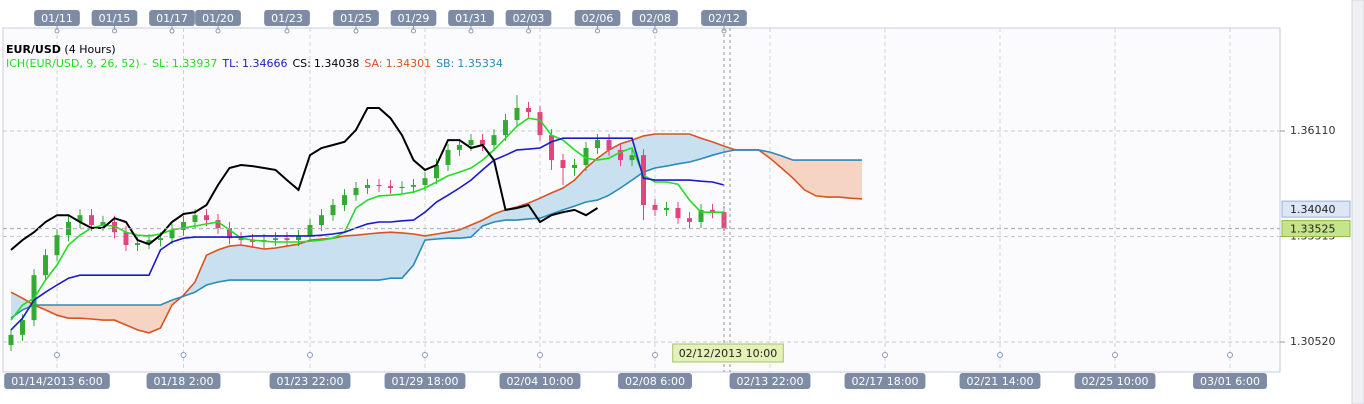  I want to click on x-tick-label: 02/21 14:00, so click(1000, 381).